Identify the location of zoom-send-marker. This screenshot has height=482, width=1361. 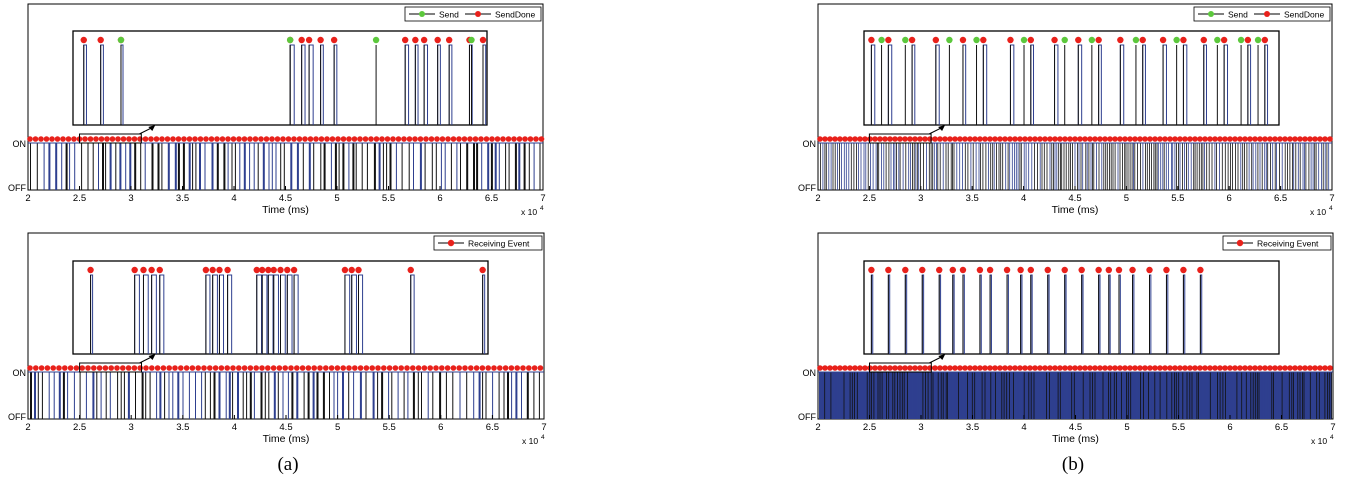
(1136, 40).